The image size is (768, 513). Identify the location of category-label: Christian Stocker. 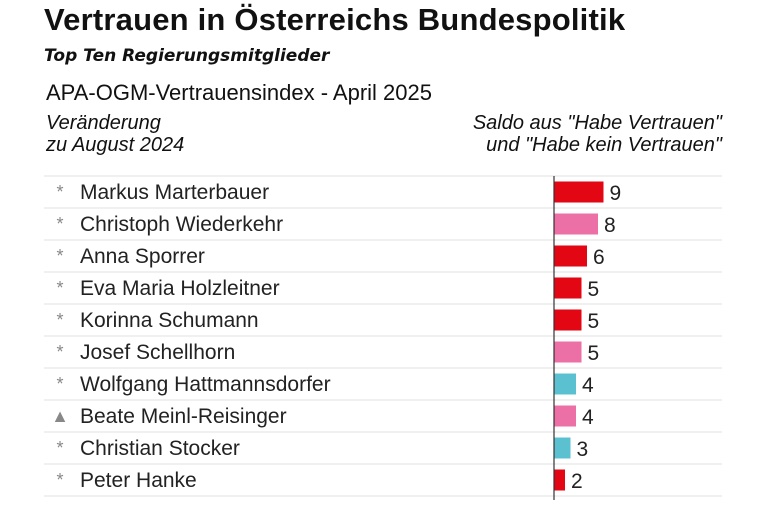
(160, 448).